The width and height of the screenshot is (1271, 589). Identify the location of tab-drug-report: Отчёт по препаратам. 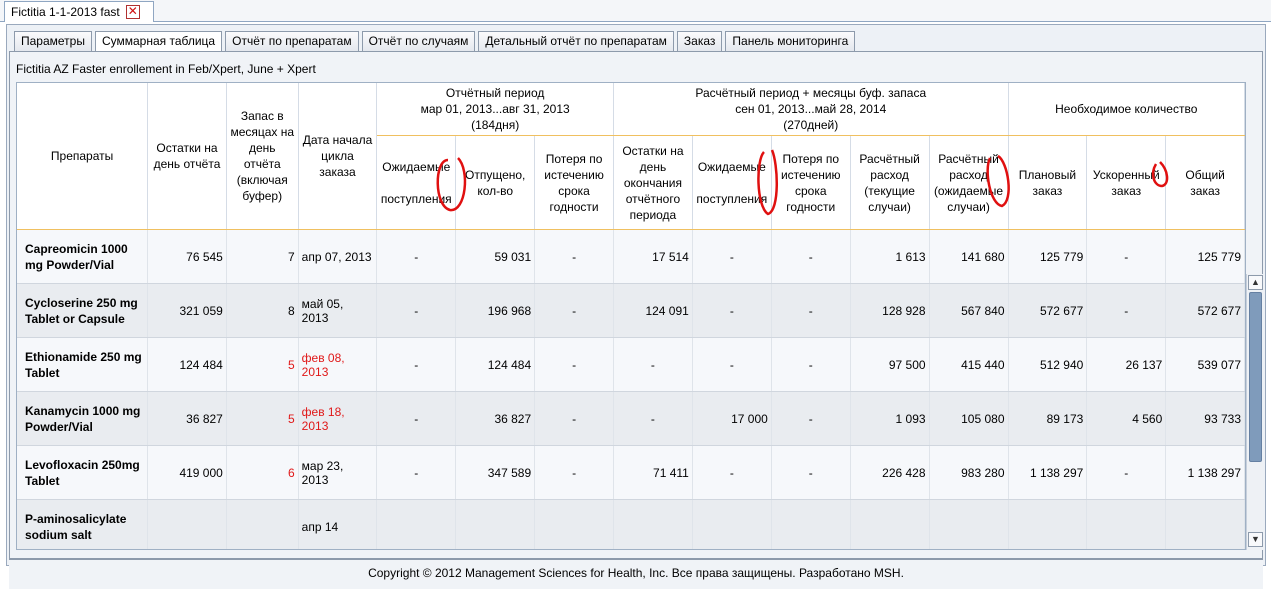
(292, 41).